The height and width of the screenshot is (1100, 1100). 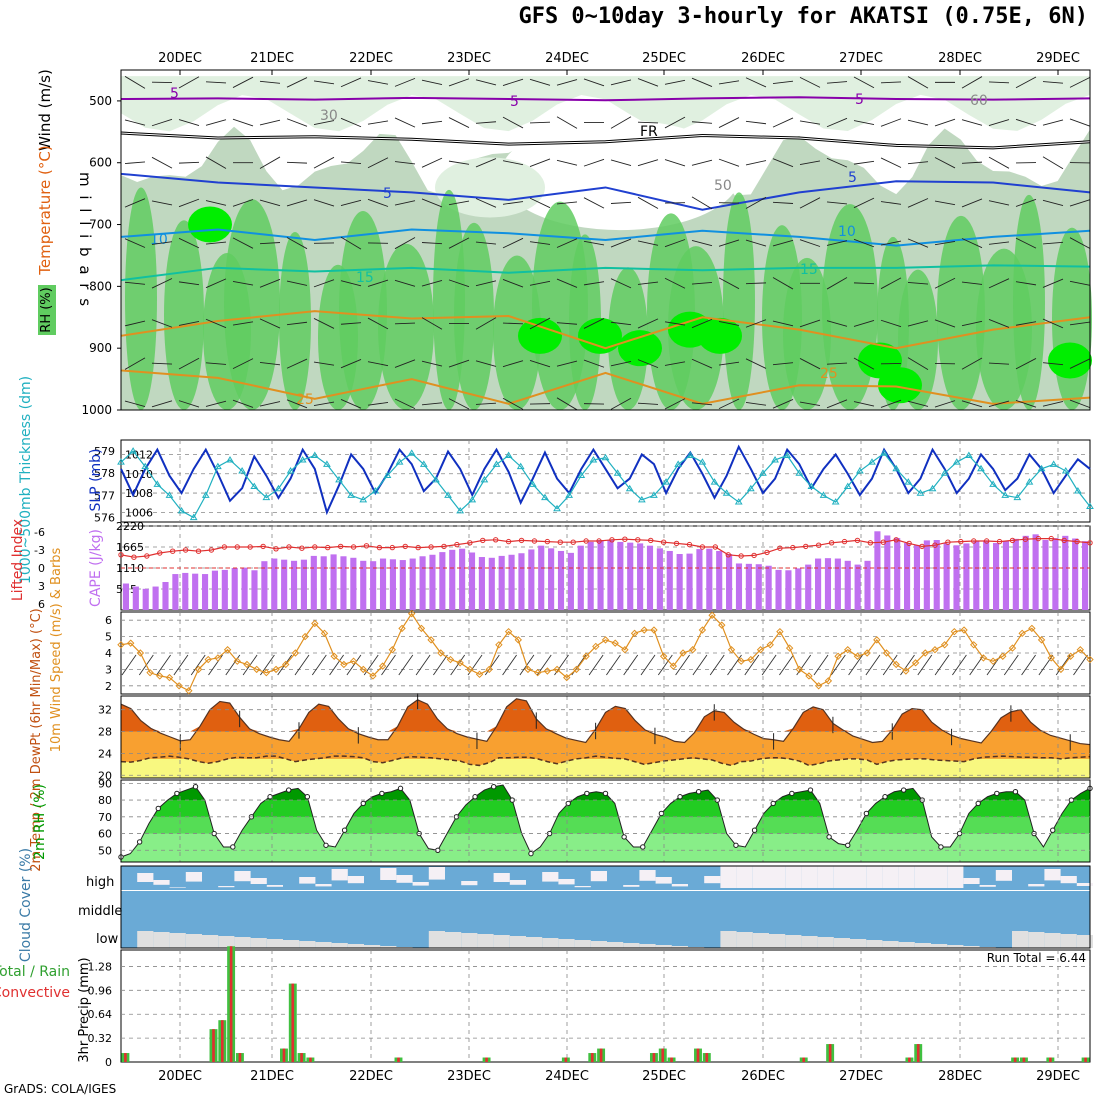 I want to click on rh-core, so click(x=600, y=335).